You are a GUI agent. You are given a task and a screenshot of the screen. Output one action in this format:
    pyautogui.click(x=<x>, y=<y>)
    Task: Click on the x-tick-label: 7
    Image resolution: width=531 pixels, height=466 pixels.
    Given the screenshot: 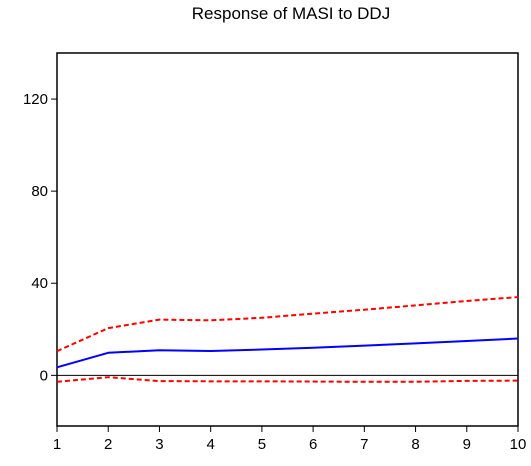 What is the action you would take?
    pyautogui.click(x=364, y=444)
    